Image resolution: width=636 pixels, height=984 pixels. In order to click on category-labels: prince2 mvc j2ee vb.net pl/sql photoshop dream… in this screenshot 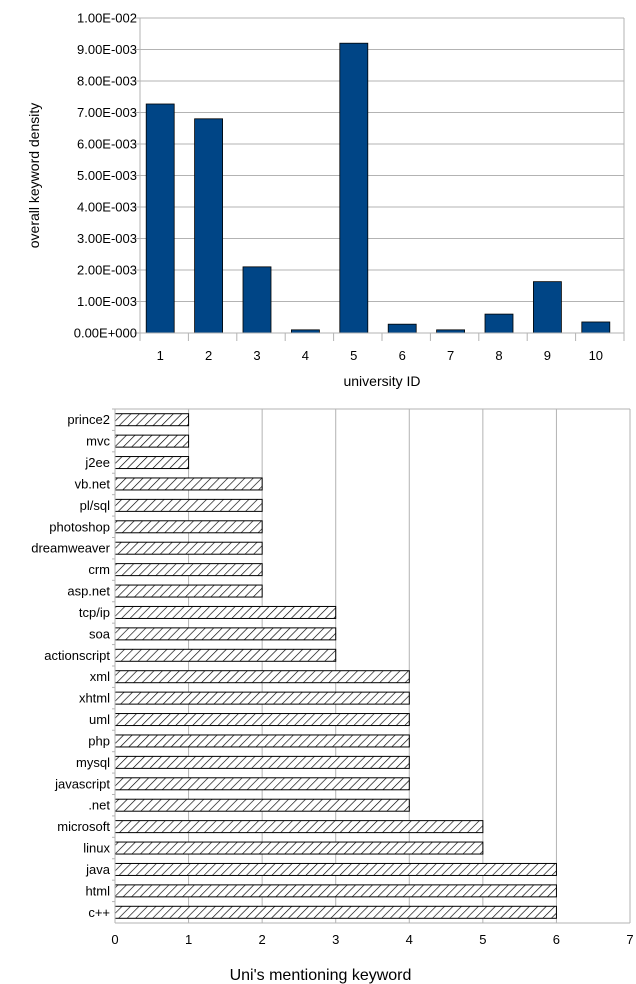, I will do `click(73, 664)`.